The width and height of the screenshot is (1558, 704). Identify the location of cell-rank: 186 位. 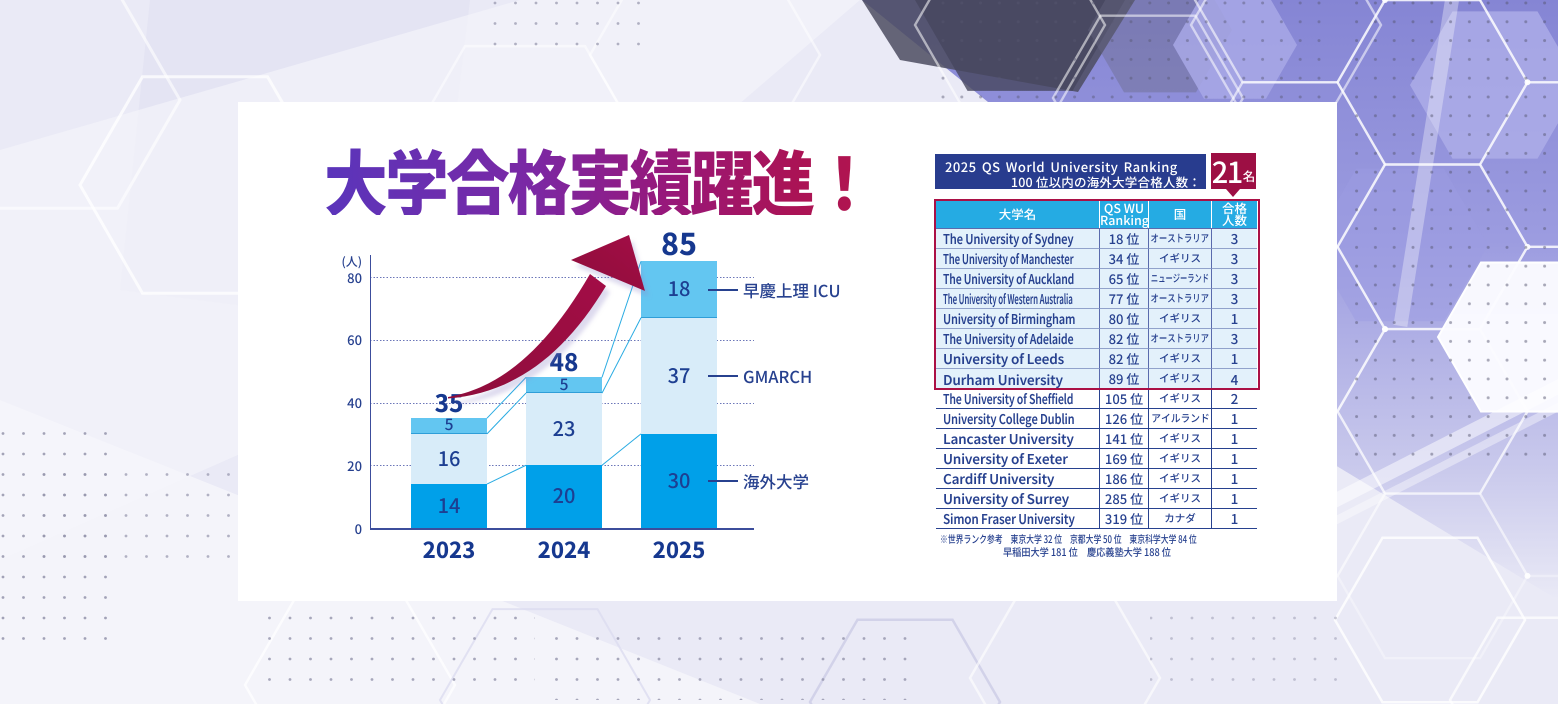
(1124, 478).